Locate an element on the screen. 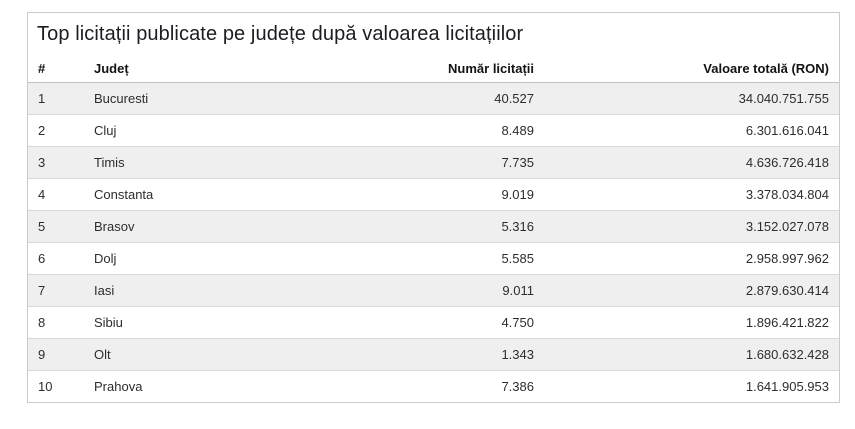 This screenshot has height=429, width=855. valoare-totala-cell: 34.040.751.755 is located at coordinates (691, 98).